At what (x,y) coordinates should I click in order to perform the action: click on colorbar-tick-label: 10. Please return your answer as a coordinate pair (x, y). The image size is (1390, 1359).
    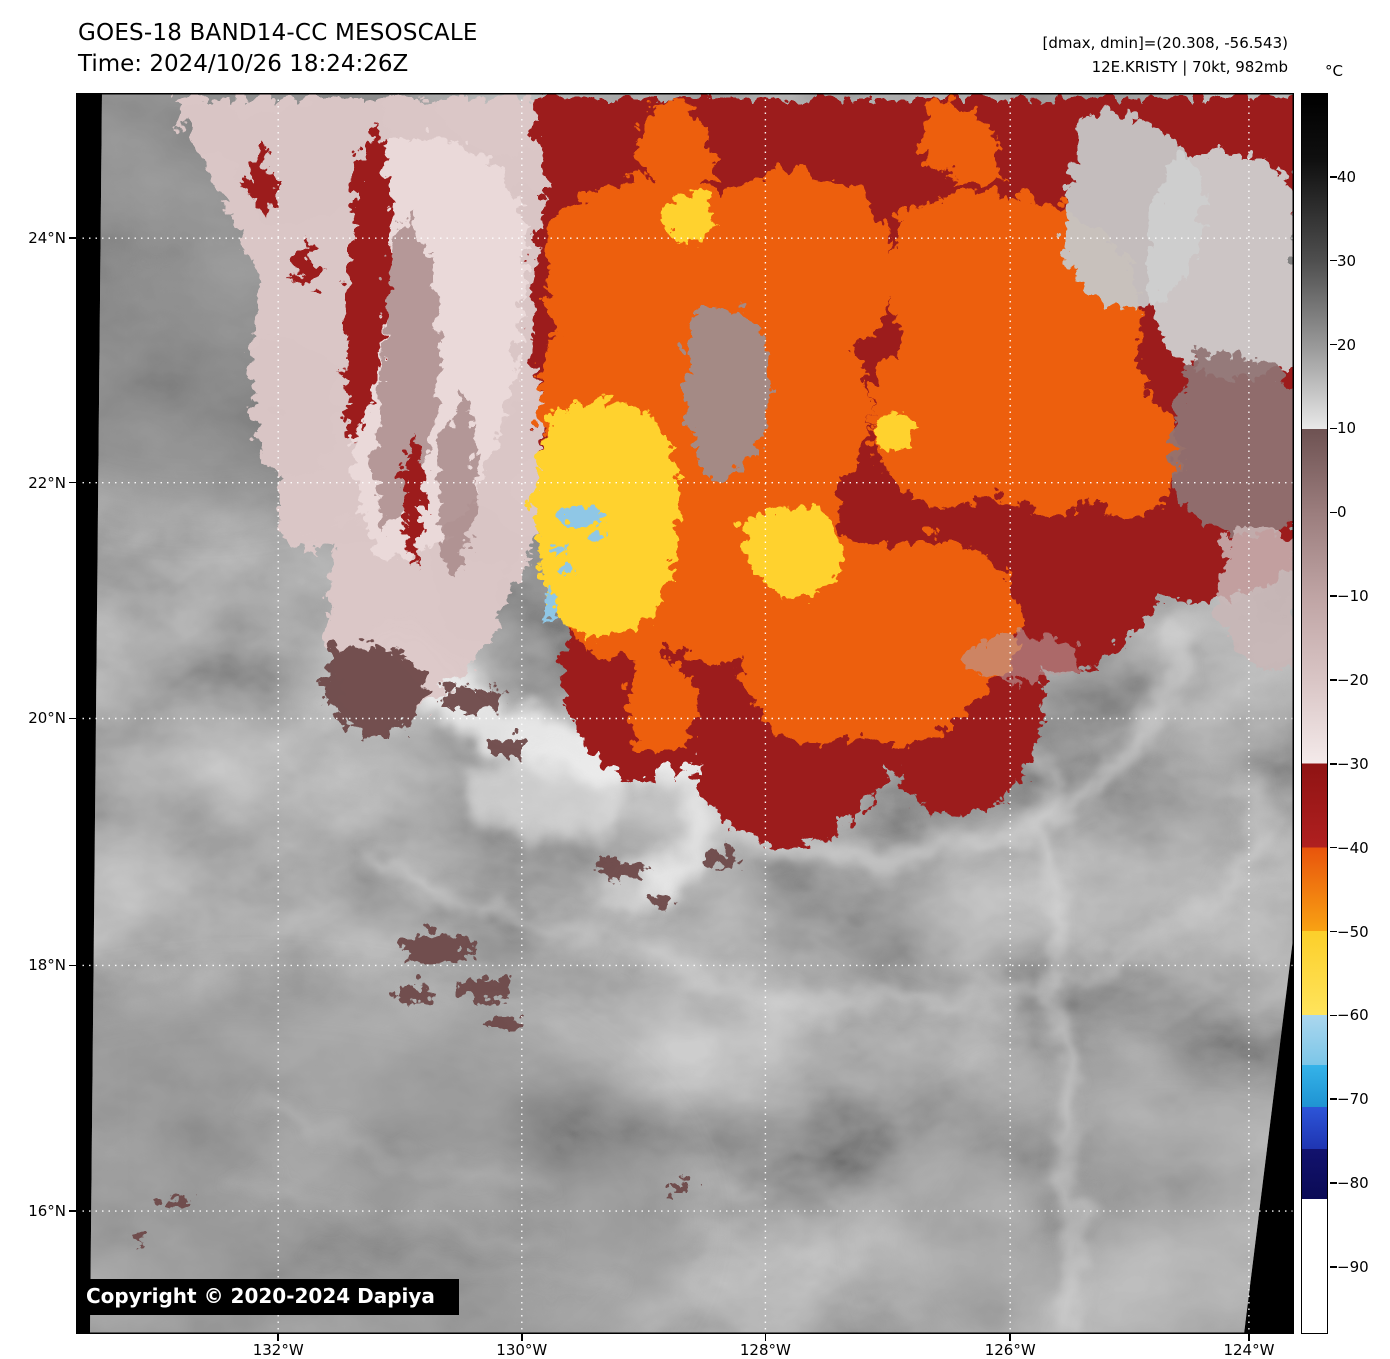
    Looking at the image, I should click on (1347, 428).